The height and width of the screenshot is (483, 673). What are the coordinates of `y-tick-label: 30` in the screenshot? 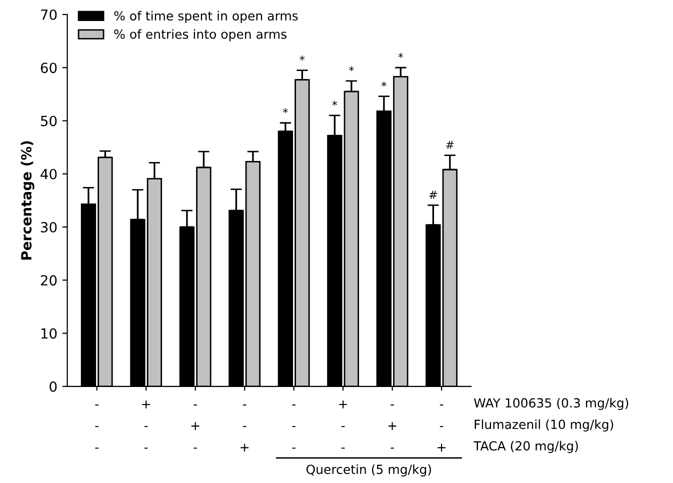 It's located at (48, 227).